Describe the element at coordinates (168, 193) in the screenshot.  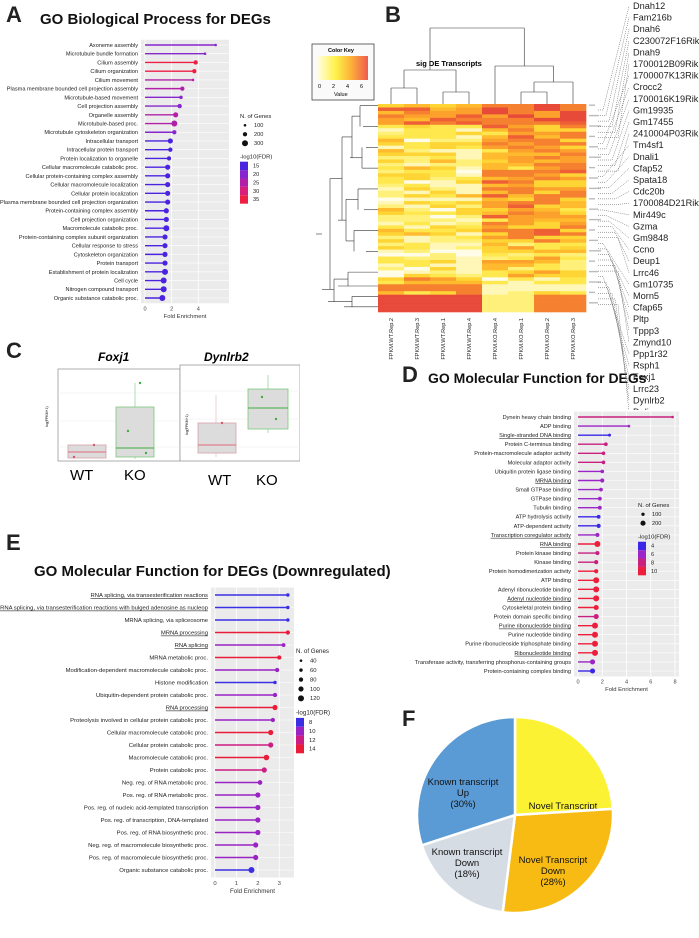
I see `lollipop-dot-cellular-protein-localization` at that location.